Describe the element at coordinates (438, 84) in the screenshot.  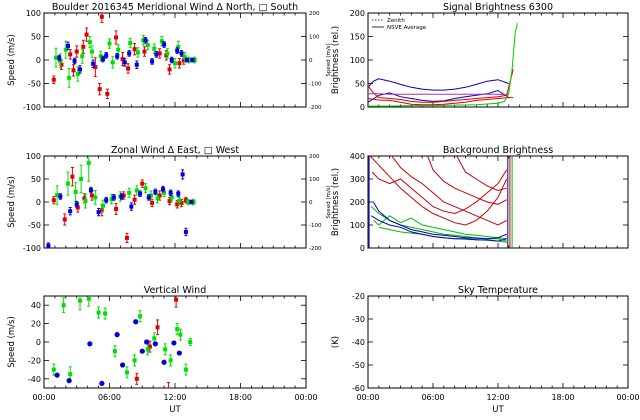
I see `series-line-blue-a` at that location.